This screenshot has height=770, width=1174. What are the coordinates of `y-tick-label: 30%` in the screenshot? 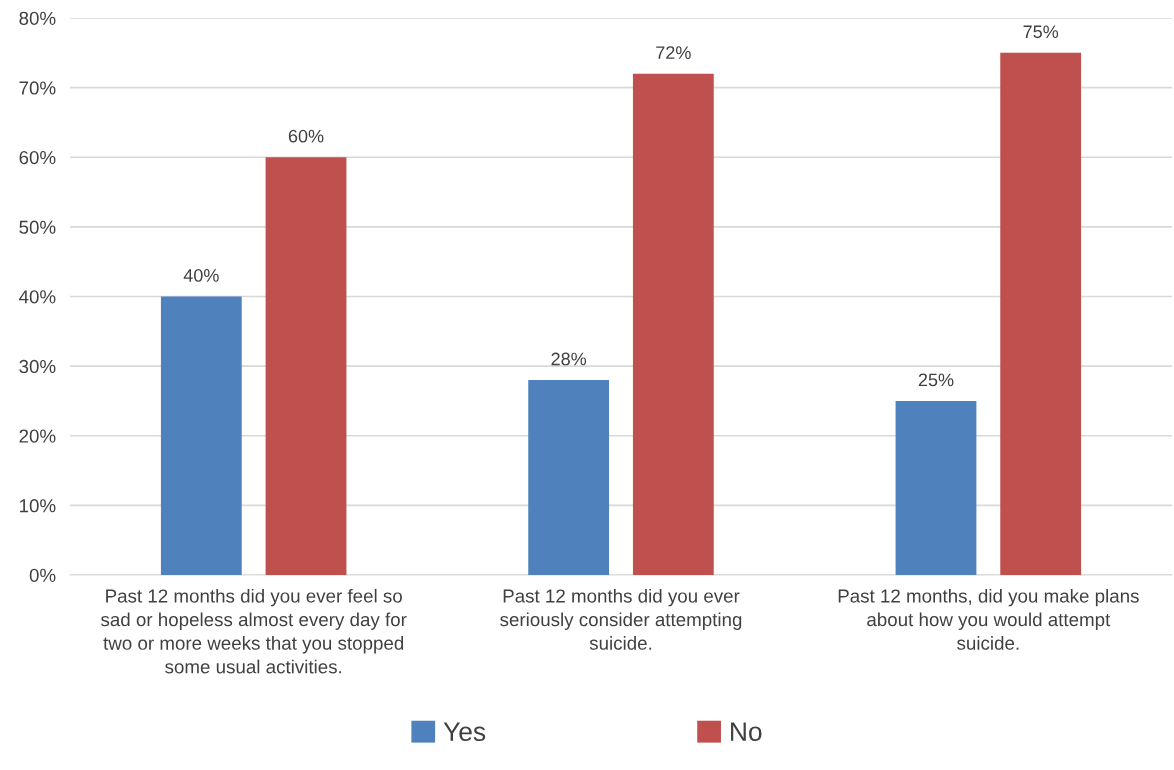 It's located at (37, 366).